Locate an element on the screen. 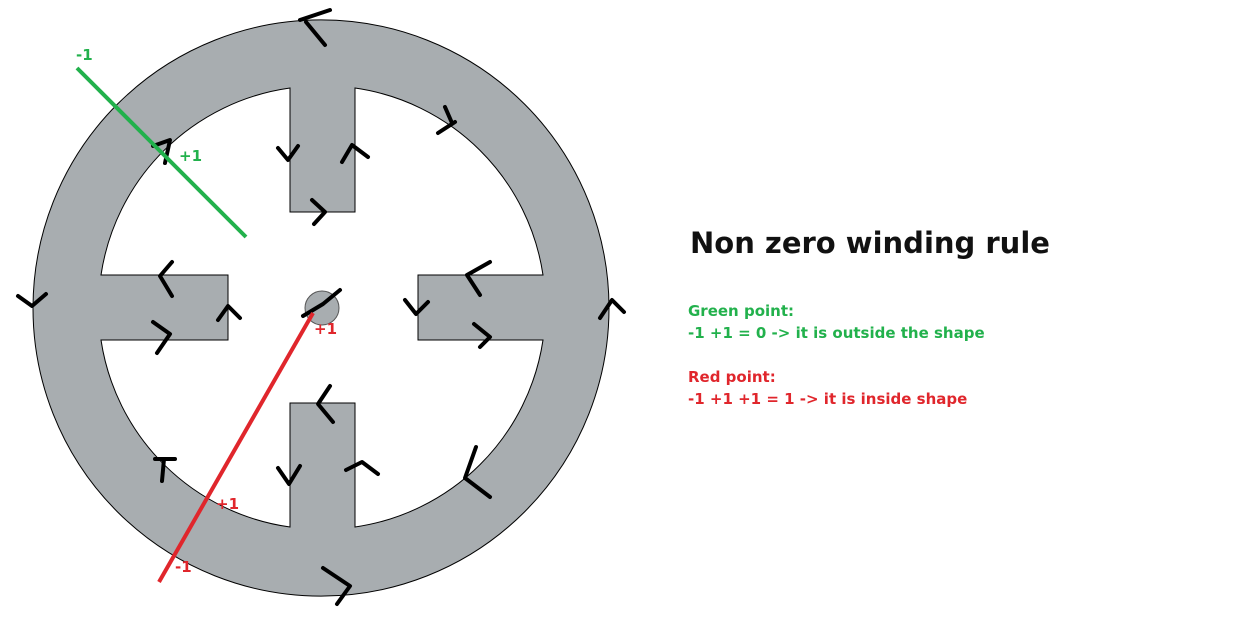 The height and width of the screenshot is (628, 1237). green-test-ray is located at coordinates (161, 152).